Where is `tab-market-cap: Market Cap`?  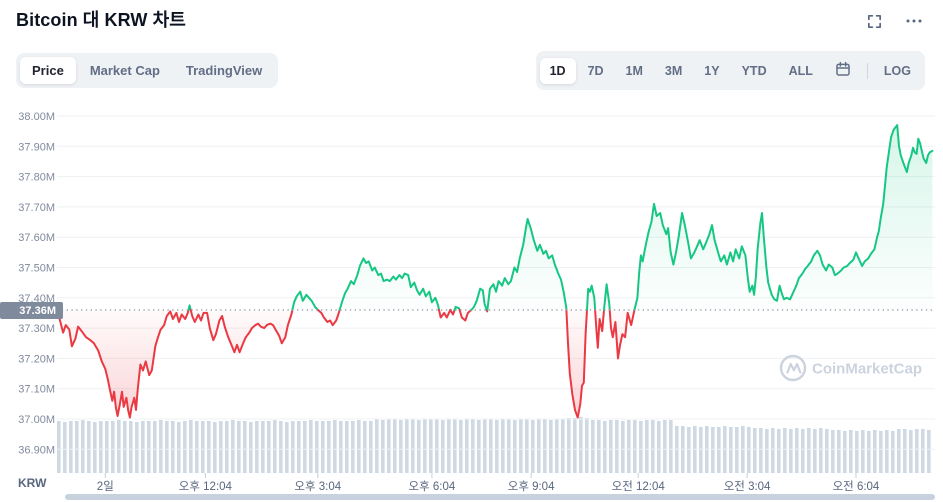
tab-market-cap: Market Cap is located at coordinates (125, 70).